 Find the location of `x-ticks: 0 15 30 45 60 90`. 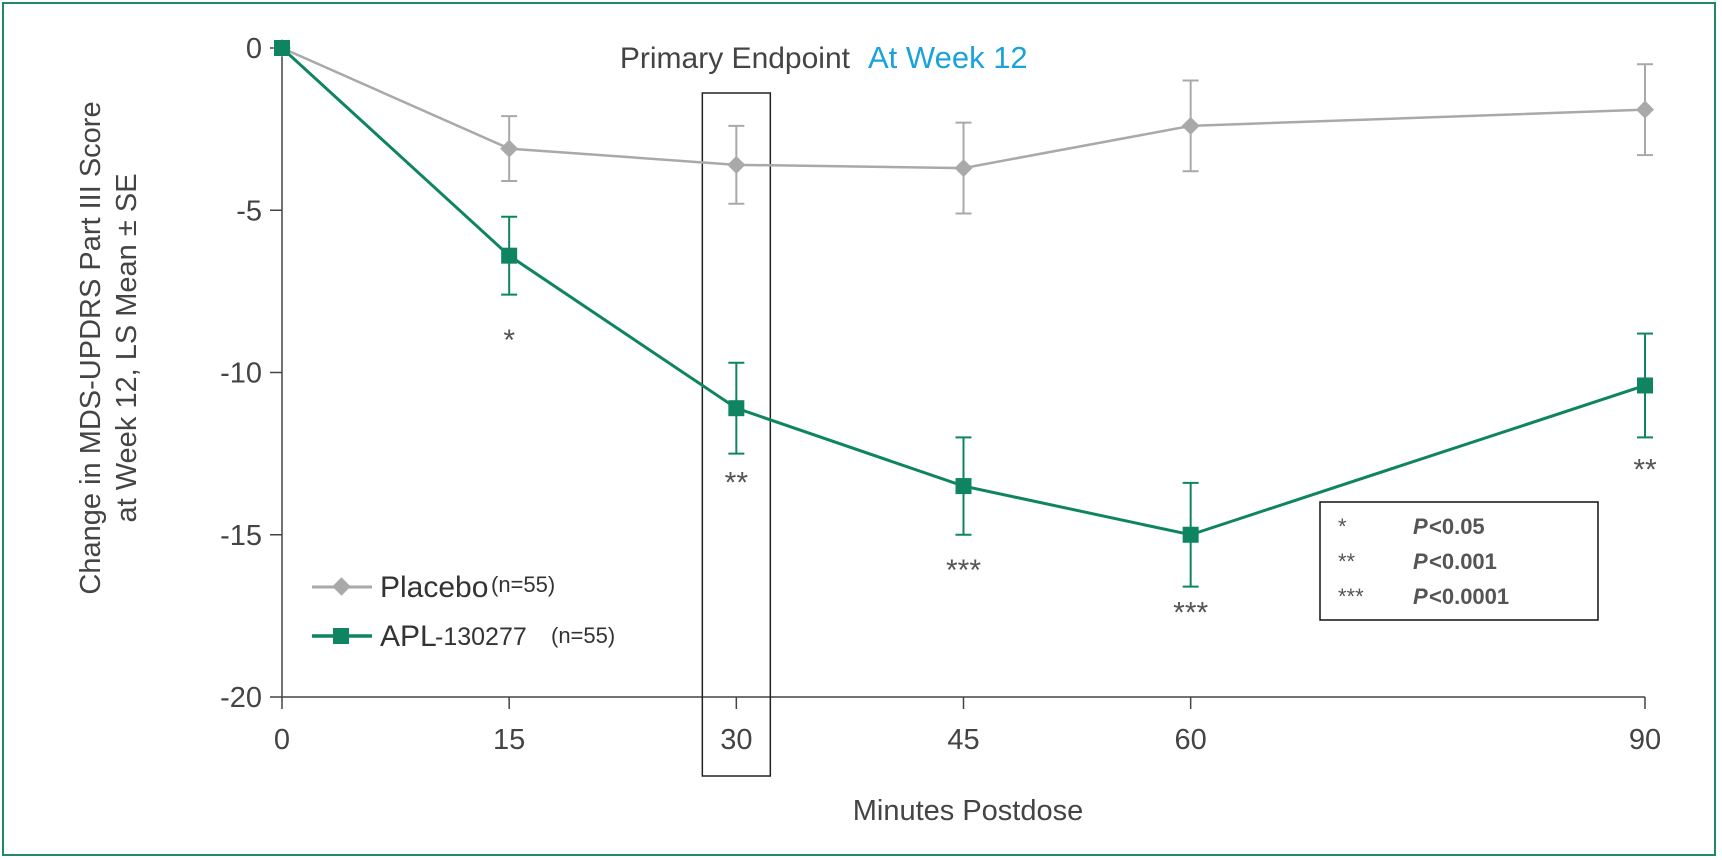

x-ticks: 0 15 30 45 60 90 is located at coordinates (967, 726).